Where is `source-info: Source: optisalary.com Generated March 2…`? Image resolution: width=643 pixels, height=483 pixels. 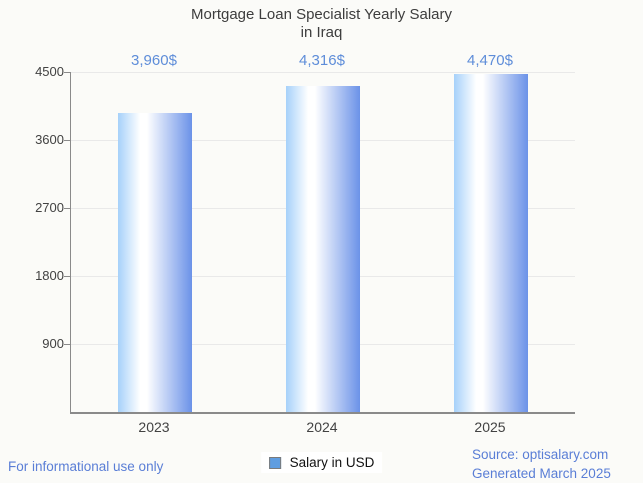 source-info: Source: optisalary.com Generated March 2… is located at coordinates (542, 464).